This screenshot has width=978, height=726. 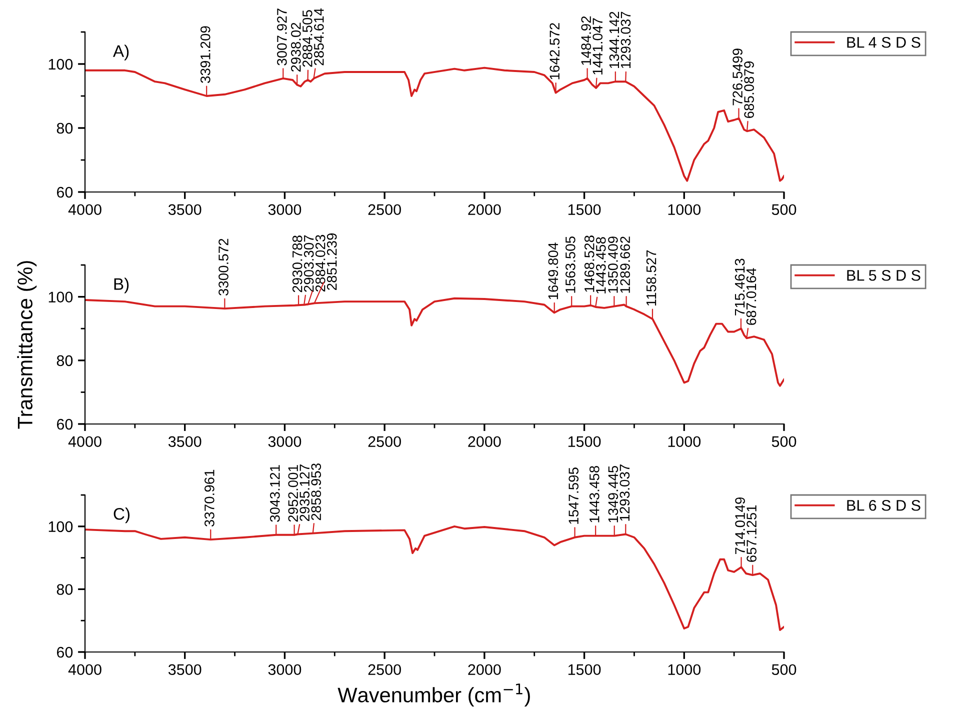 What do you see at coordinates (120, 52) in the screenshot?
I see `annotation: A)` at bounding box center [120, 52].